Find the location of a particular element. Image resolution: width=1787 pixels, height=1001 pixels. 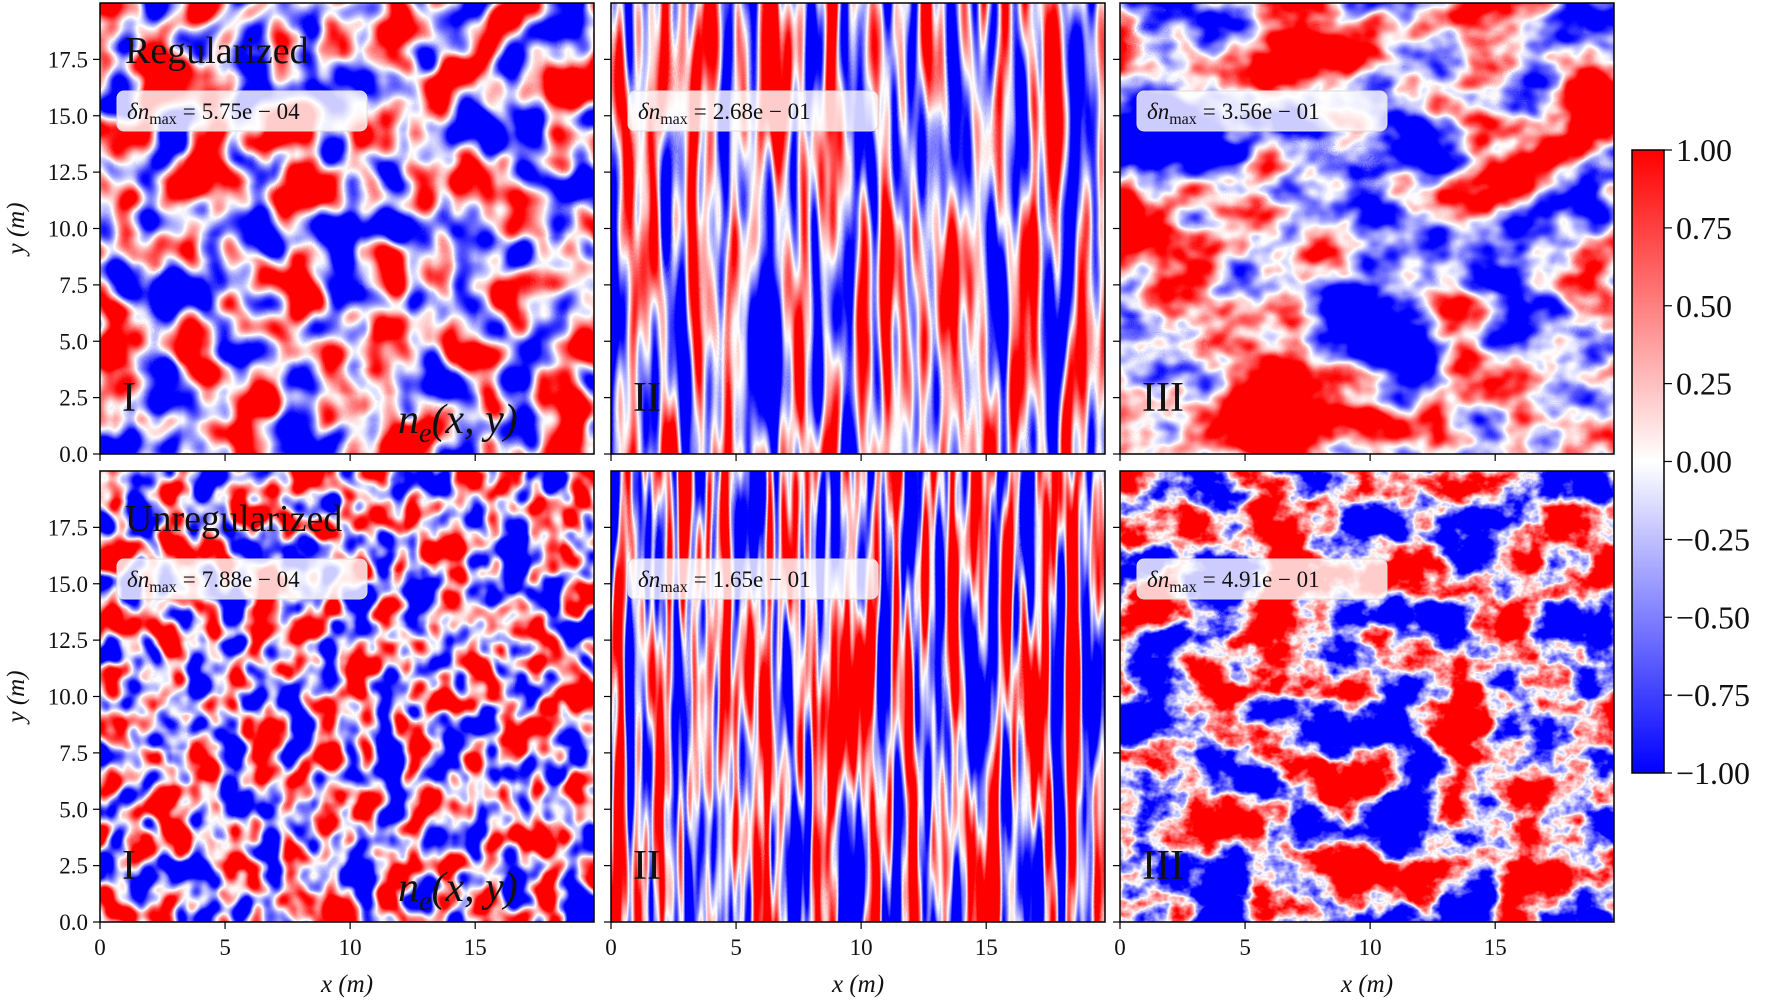

delta-label: δnmax = 2.68e − 01 is located at coordinates (724, 113).